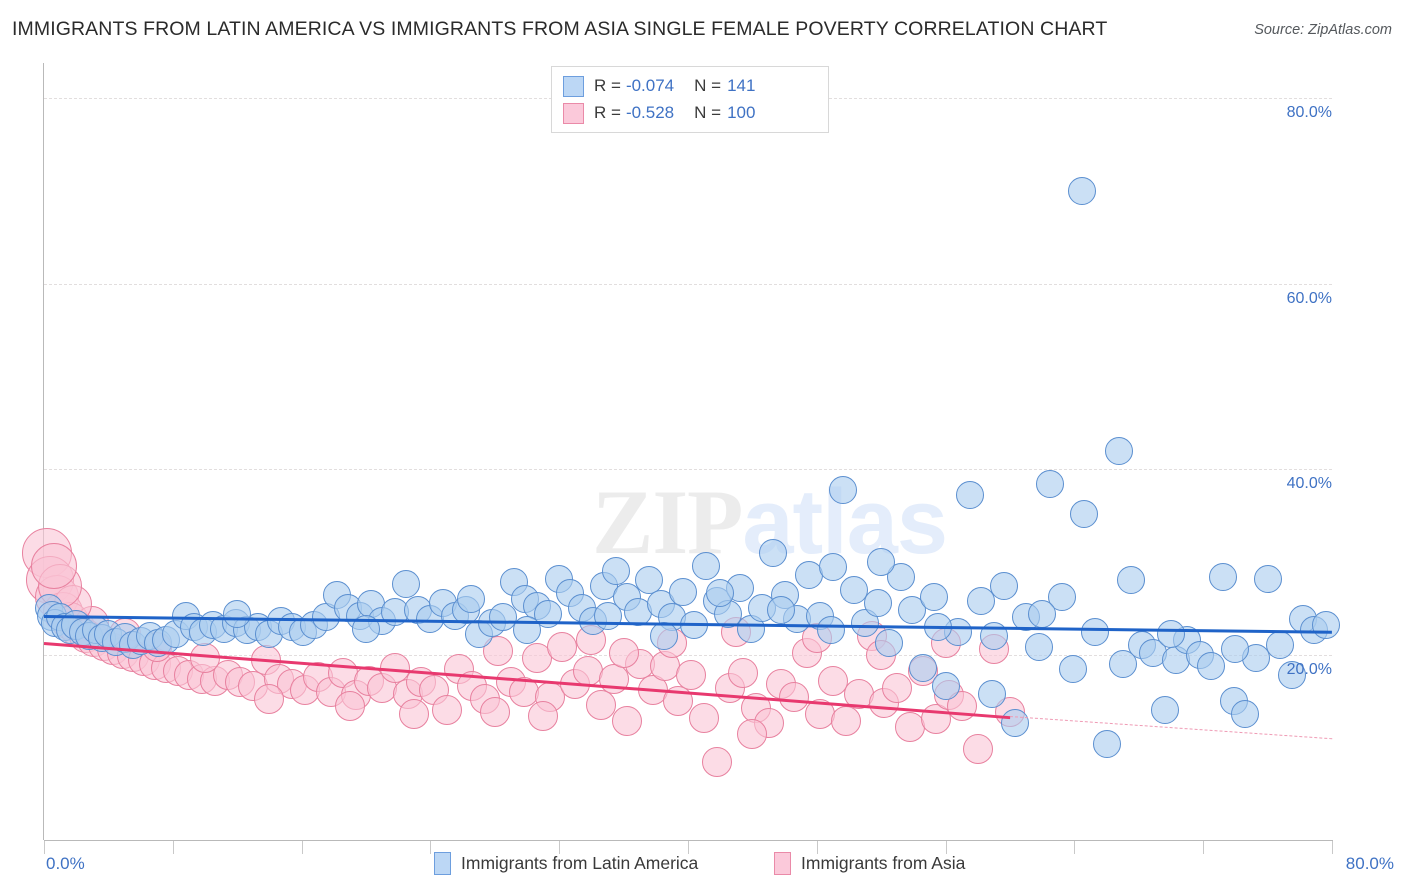  Describe the element at coordinates (1369, 863) in the screenshot. I see `x-axis-max-label: 80.0%` at that location.